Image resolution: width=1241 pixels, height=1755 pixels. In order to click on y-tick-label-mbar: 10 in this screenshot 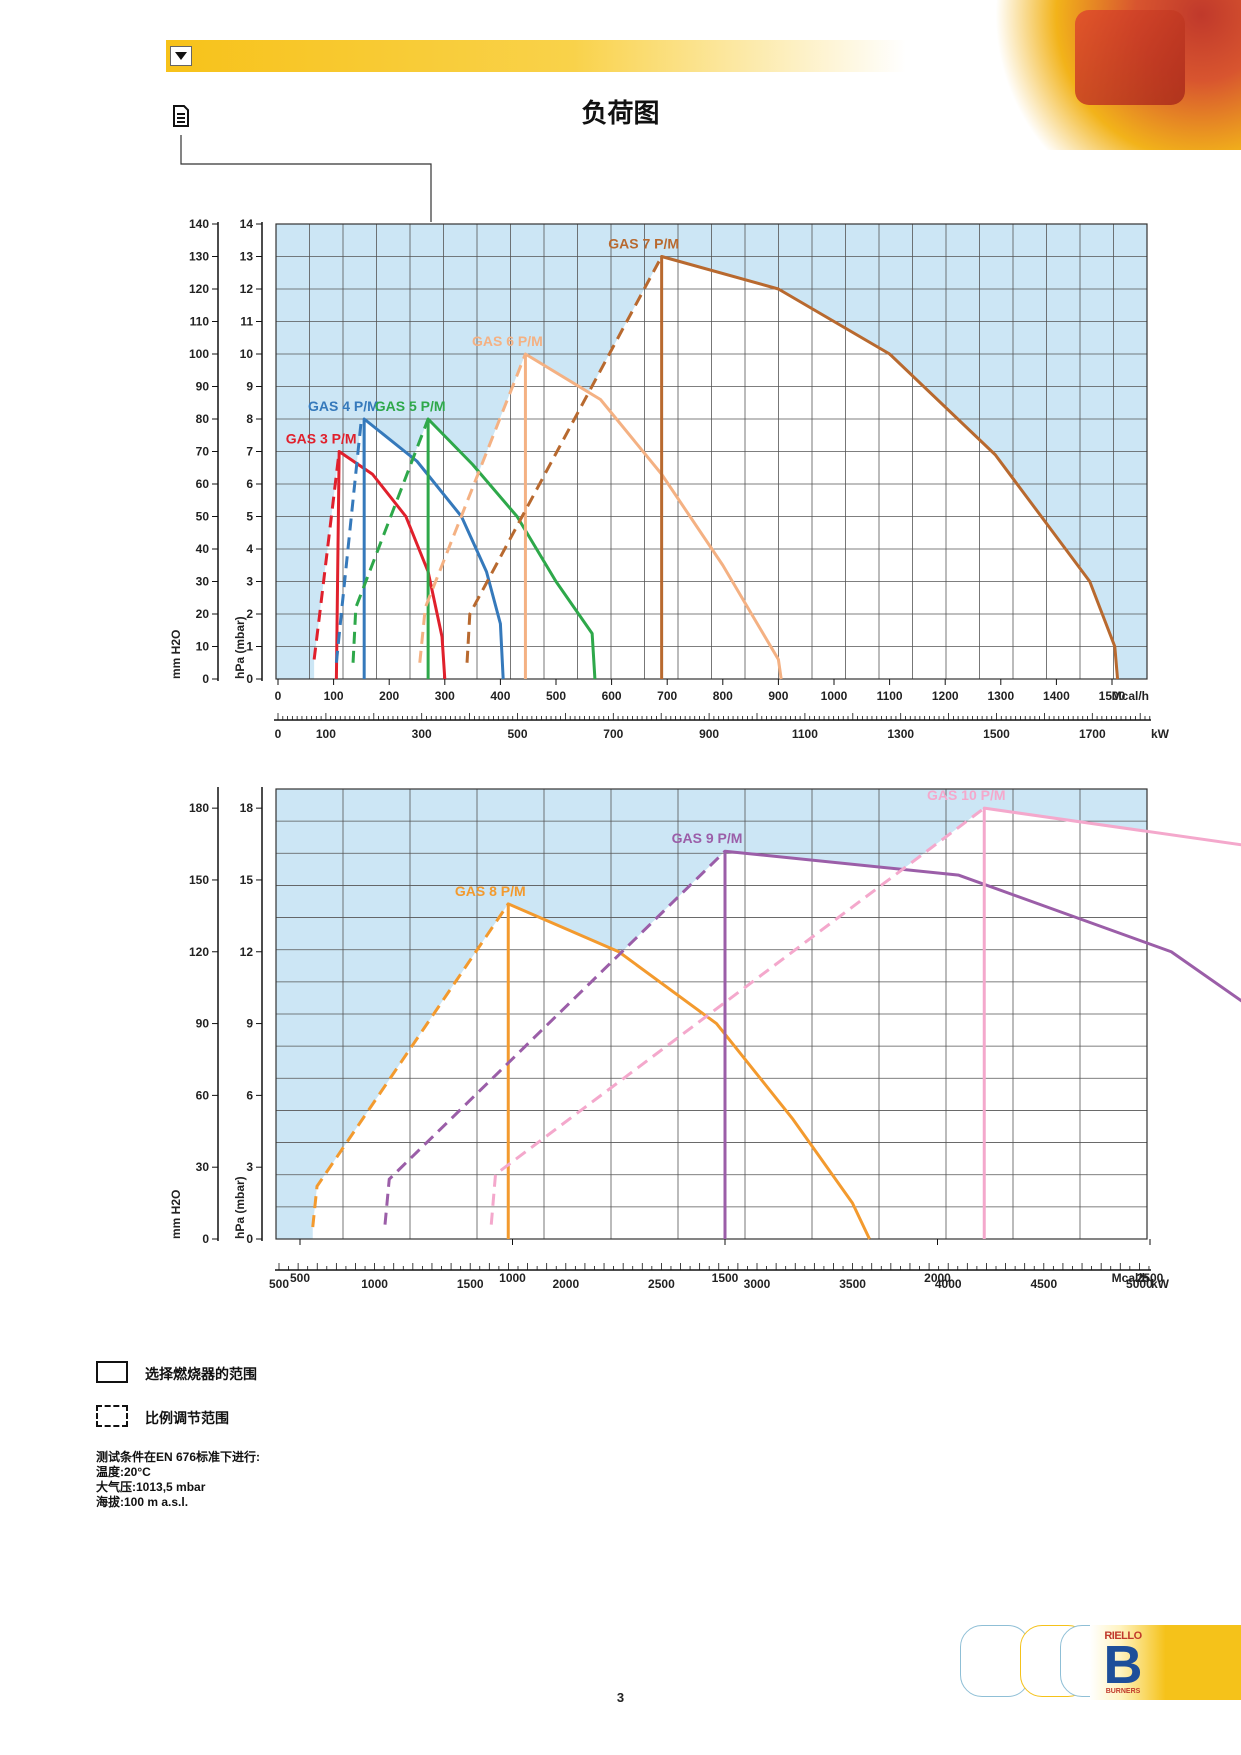, I will do `click(247, 354)`.